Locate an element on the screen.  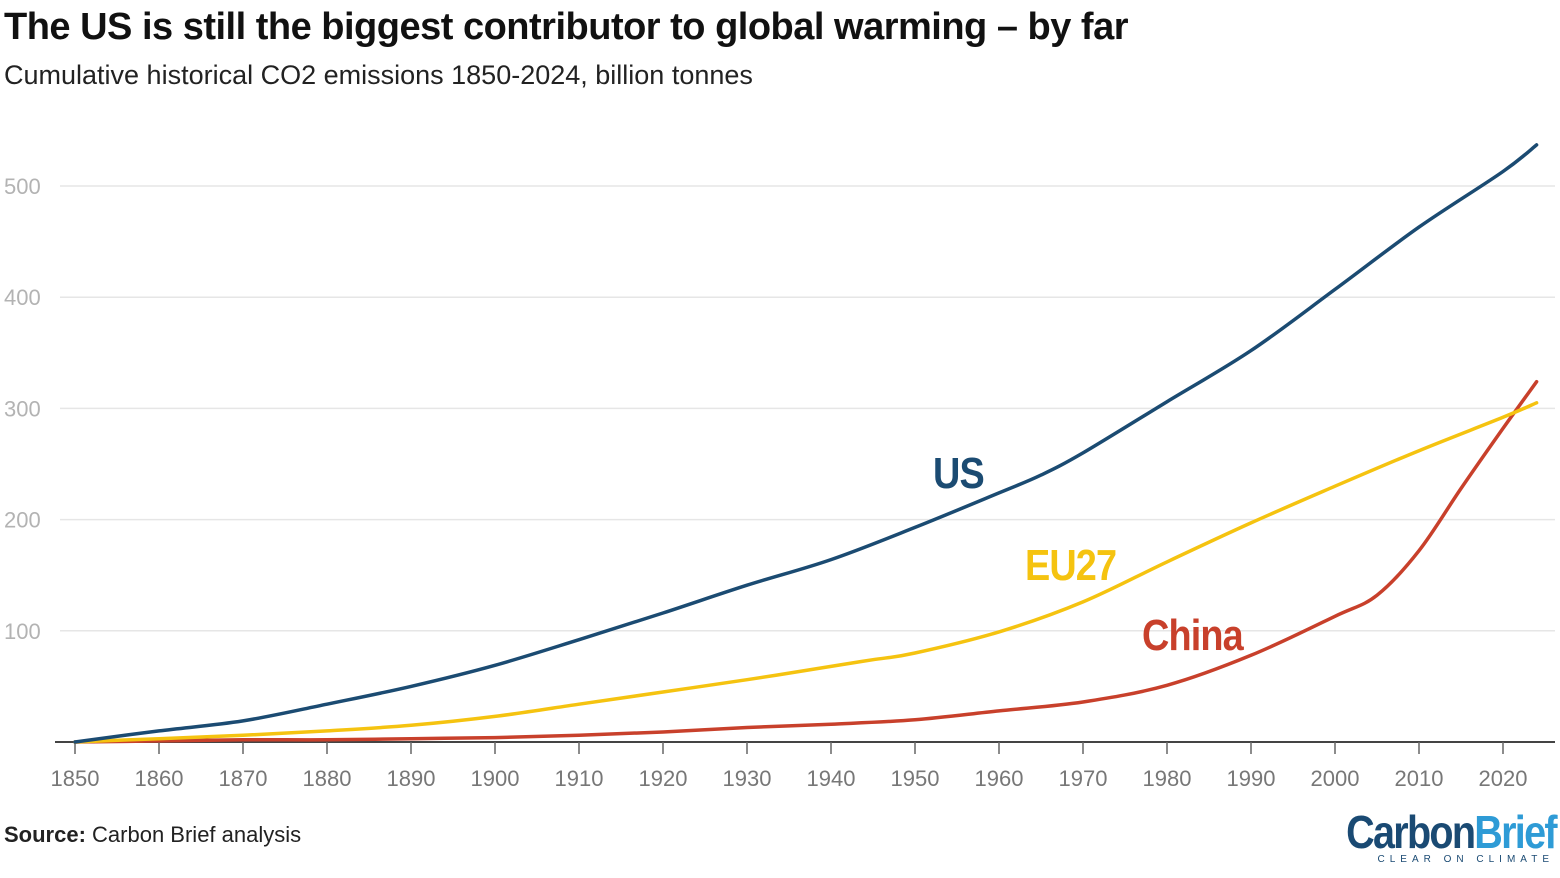
x-tick-label: 1960 is located at coordinates (999, 778).